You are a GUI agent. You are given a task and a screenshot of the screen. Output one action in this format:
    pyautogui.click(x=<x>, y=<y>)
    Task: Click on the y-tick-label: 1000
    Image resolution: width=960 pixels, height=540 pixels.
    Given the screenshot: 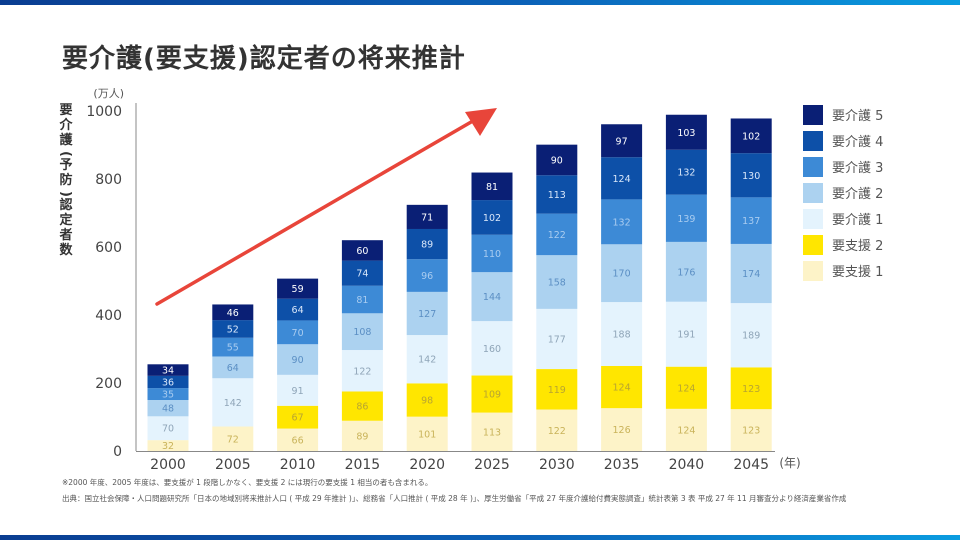 What is the action you would take?
    pyautogui.click(x=104, y=112)
    